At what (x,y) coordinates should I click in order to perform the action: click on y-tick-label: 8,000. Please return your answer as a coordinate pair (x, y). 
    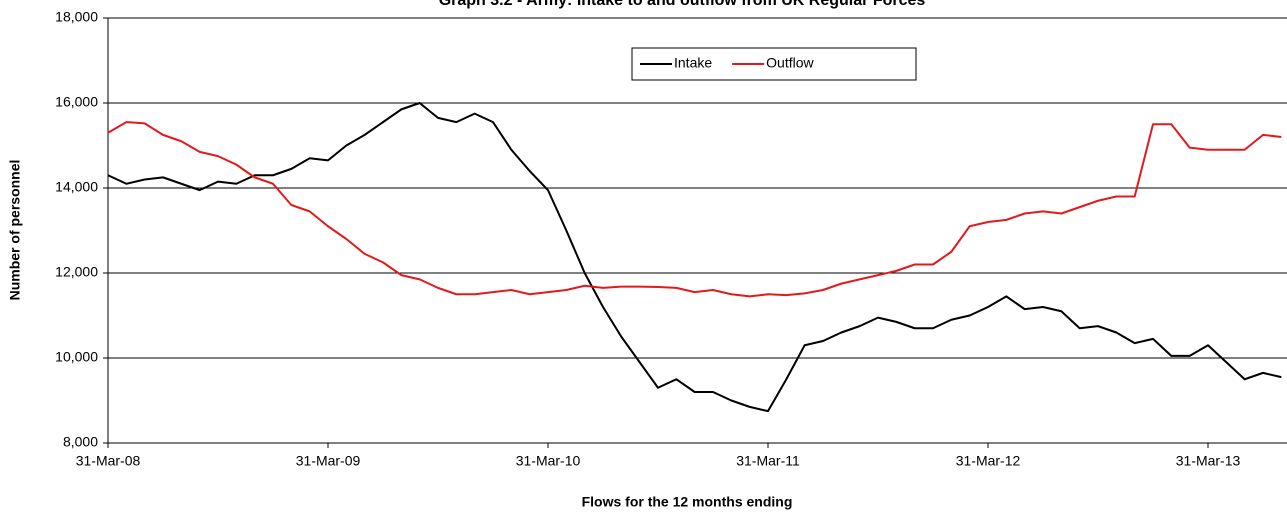
    Looking at the image, I should click on (80, 442).